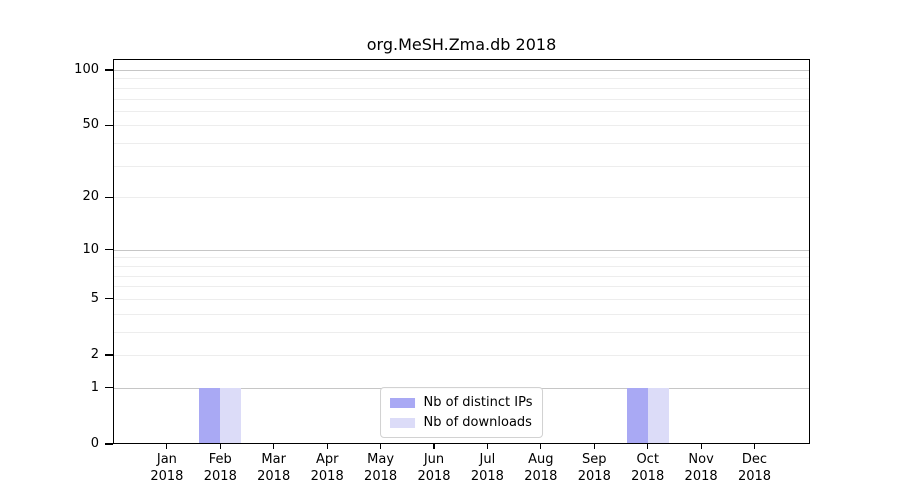 This screenshot has width=900, height=500. What do you see at coordinates (166, 459) in the screenshot?
I see `x-tick-month: Jan` at bounding box center [166, 459].